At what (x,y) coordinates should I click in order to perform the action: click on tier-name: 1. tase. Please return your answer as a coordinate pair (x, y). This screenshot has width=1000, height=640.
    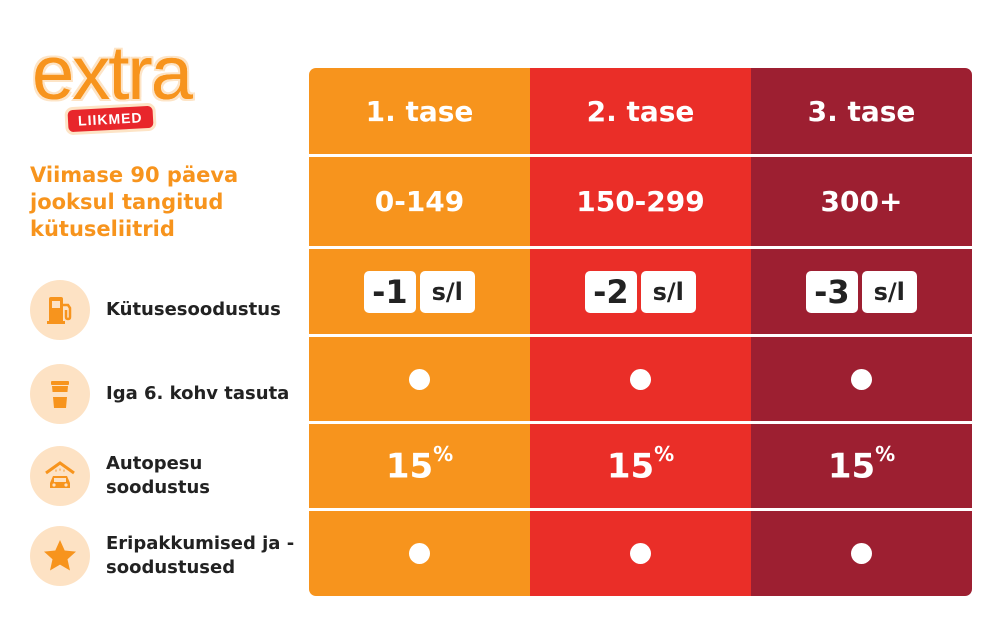
    Looking at the image, I should click on (419, 112).